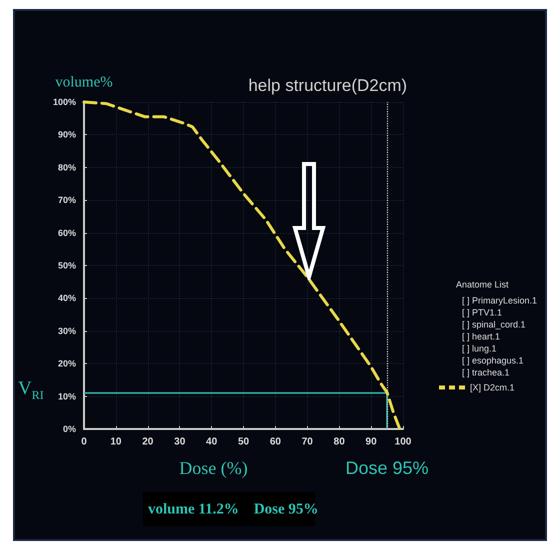  I want to click on x-axis-title: Dose (%), so click(213, 468).